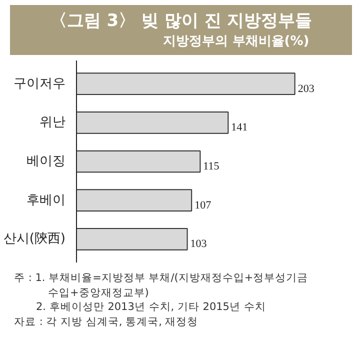 The image size is (362, 344). I want to click on text: 2. 후베이성만 2013년 수치, 기타 2015년 수치, so click(151, 308).